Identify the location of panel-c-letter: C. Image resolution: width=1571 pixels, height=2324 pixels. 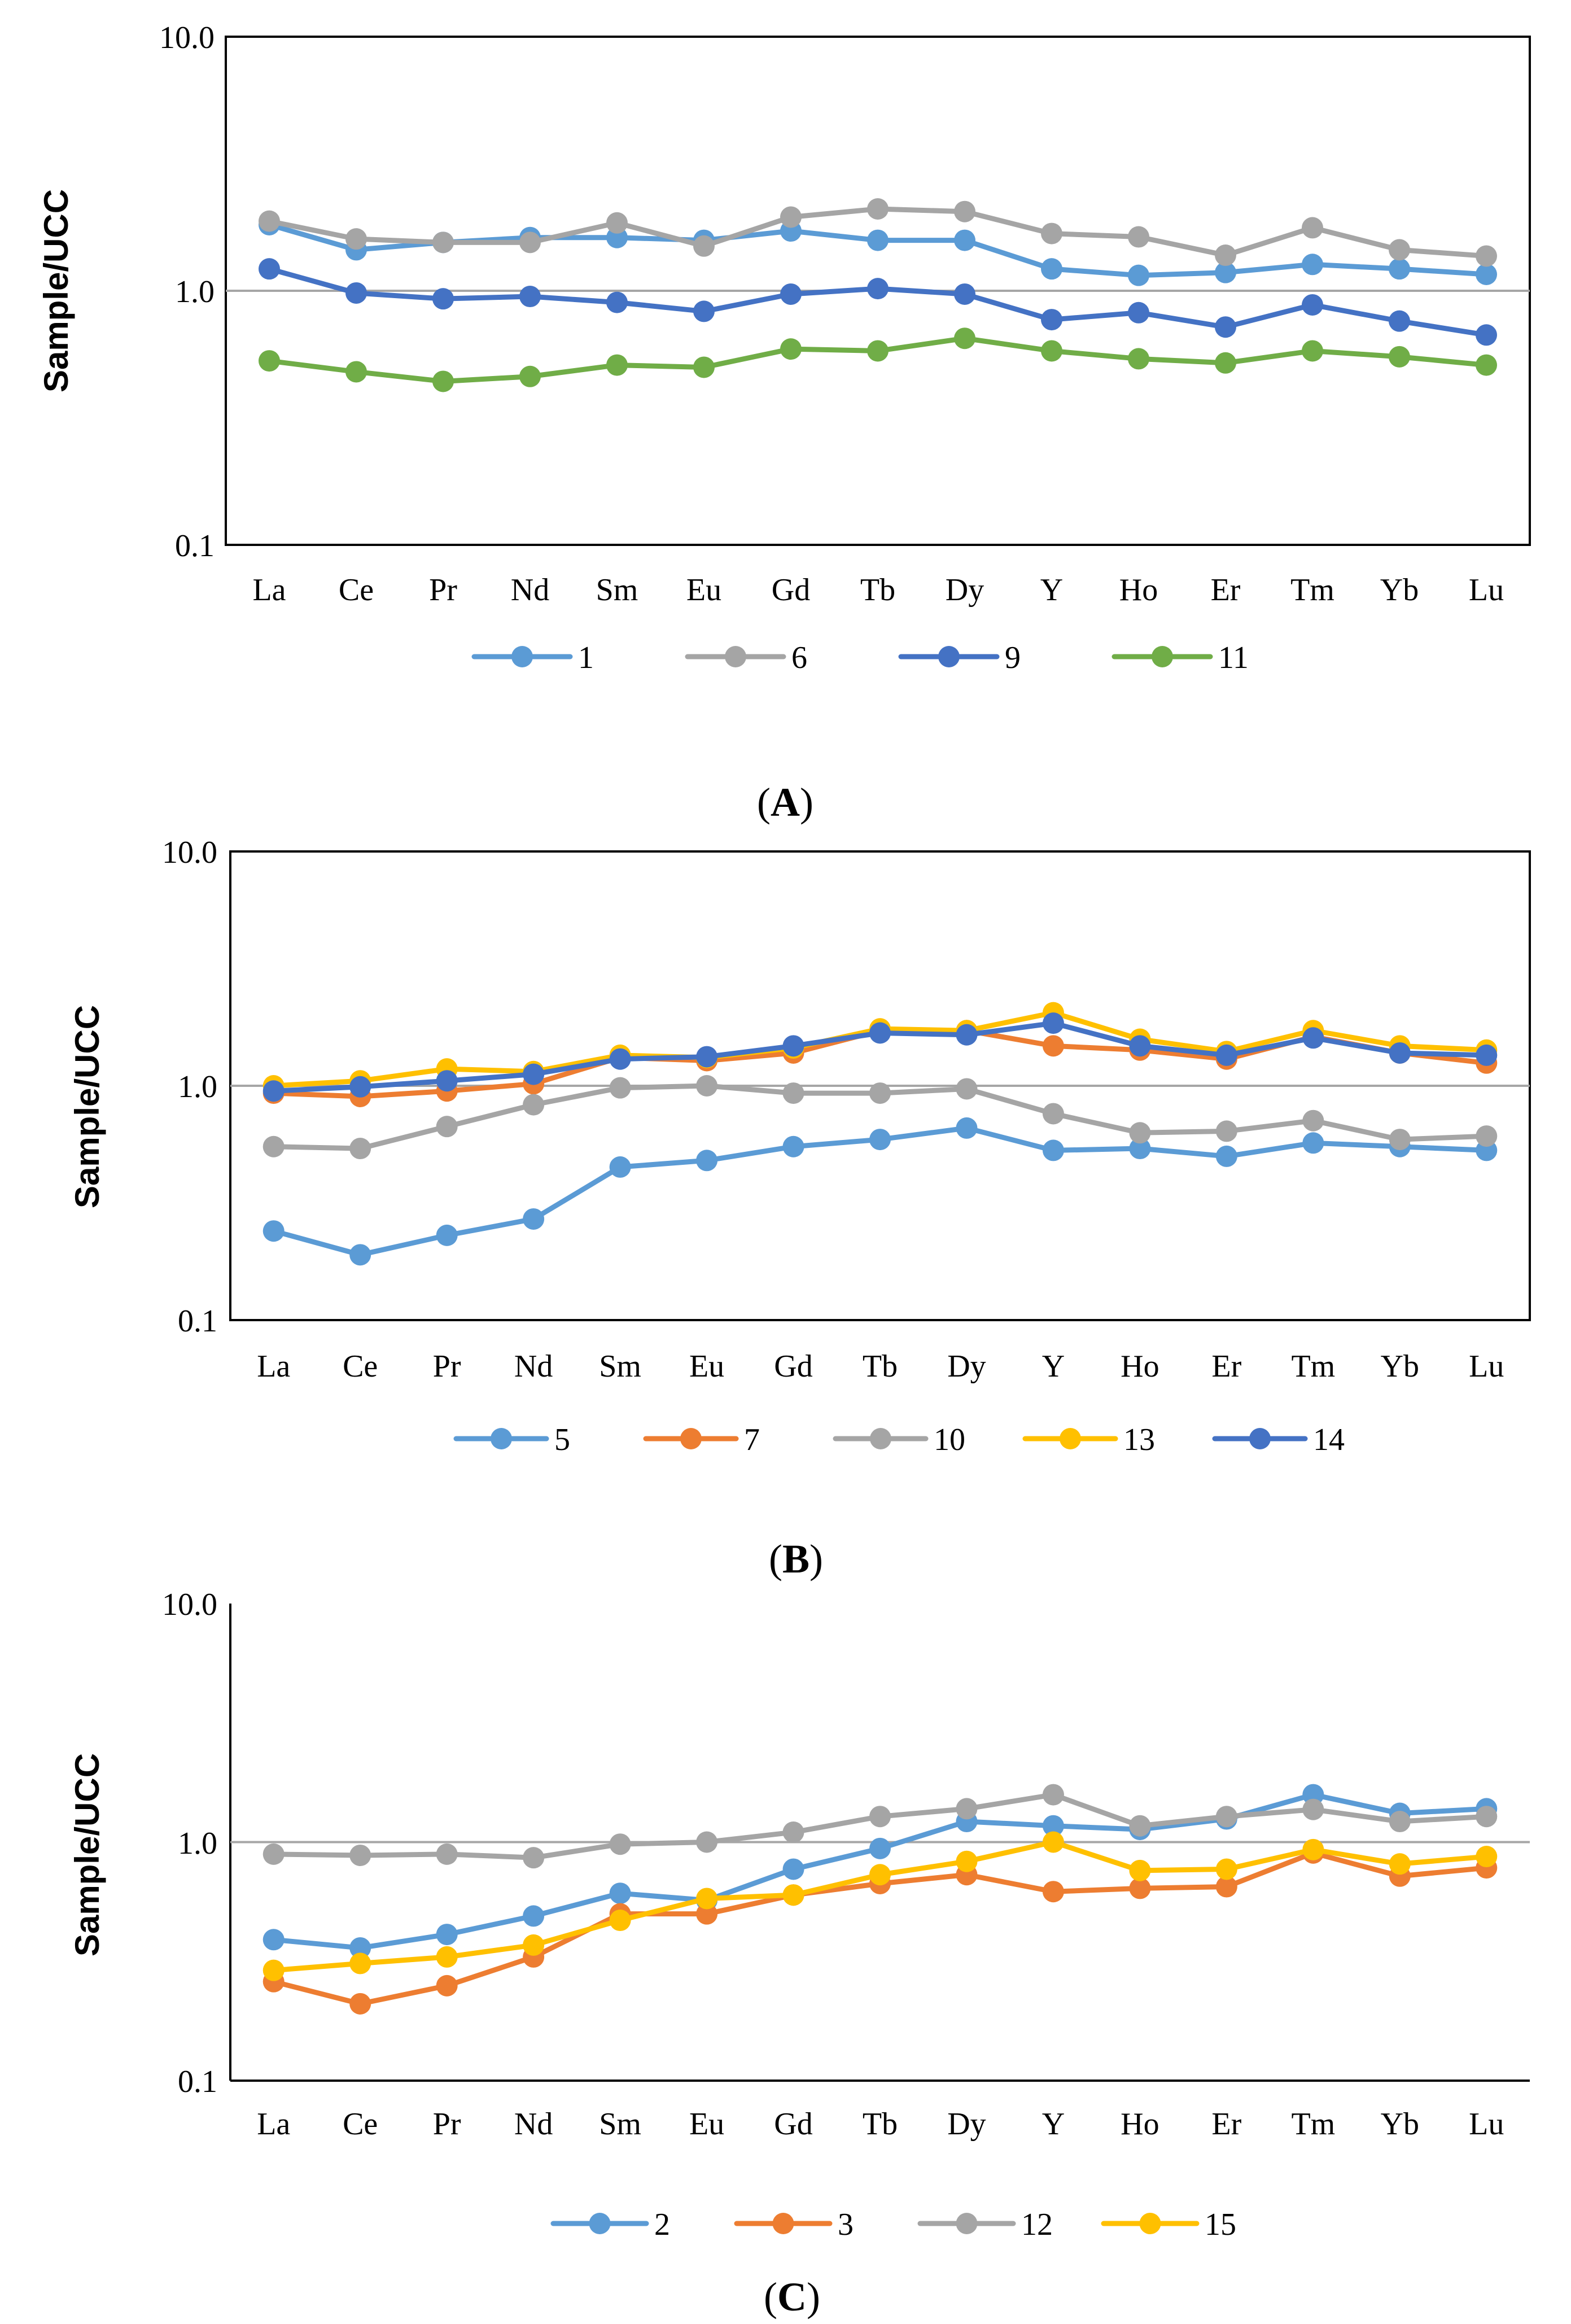
(792, 2296).